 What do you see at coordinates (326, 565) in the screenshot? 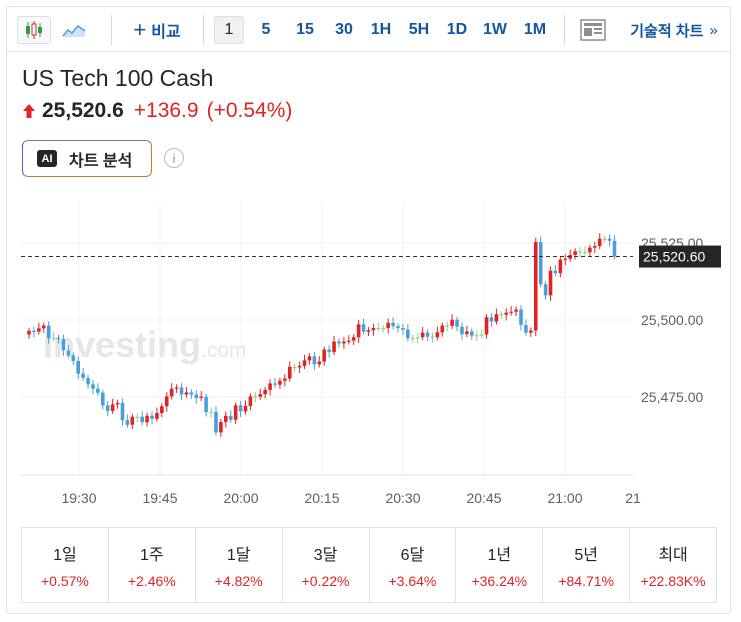
I see `period-cell: 3달 +0.22%` at bounding box center [326, 565].